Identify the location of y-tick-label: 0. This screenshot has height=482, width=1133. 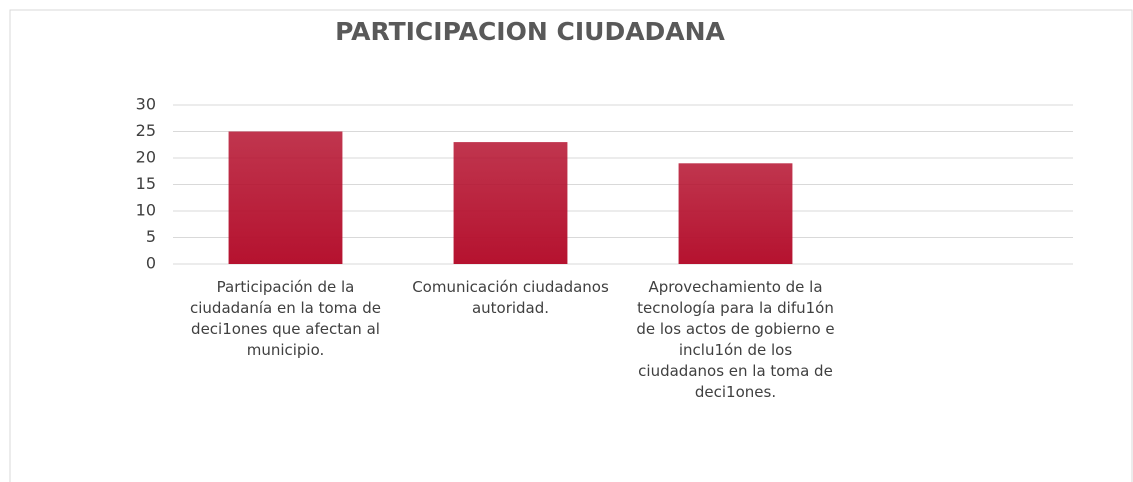
(151, 263).